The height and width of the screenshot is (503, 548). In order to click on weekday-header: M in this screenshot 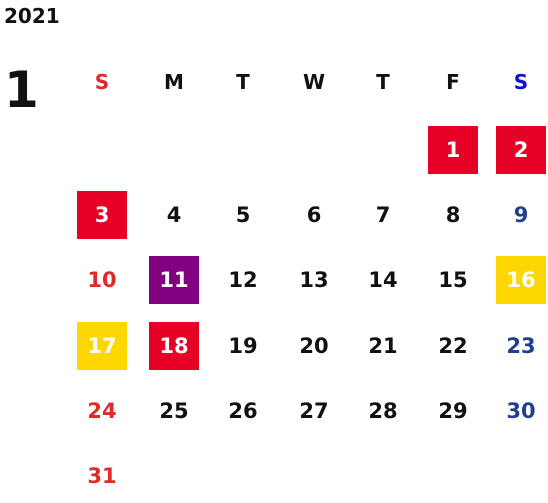, I will do `click(174, 82)`.